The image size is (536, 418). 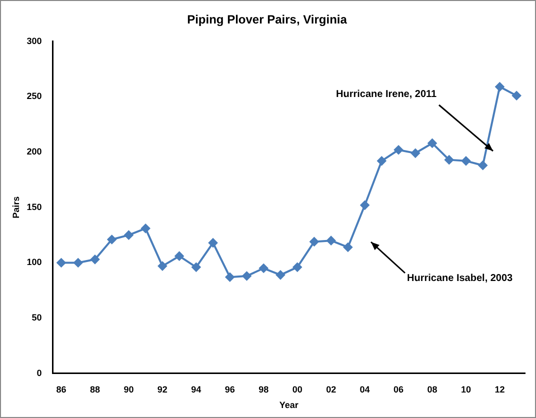 What do you see at coordinates (129, 389) in the screenshot?
I see `x-tick-label: 90` at bounding box center [129, 389].